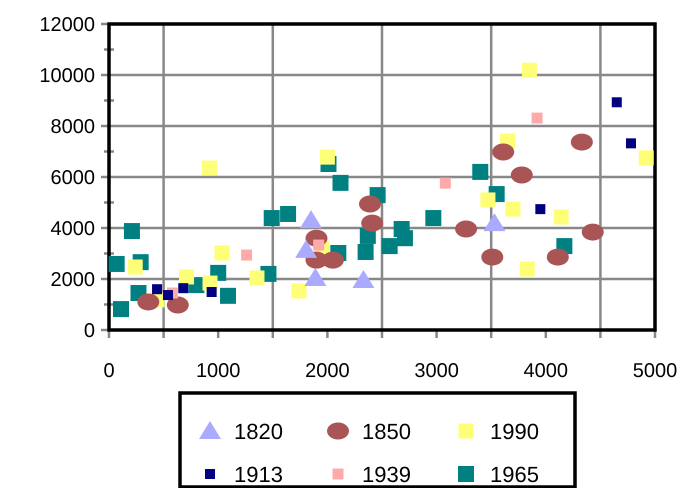 This screenshot has height=488, width=688. Describe the element at coordinates (67, 25) in the screenshot. I see `y-tick-label: 12000` at that location.